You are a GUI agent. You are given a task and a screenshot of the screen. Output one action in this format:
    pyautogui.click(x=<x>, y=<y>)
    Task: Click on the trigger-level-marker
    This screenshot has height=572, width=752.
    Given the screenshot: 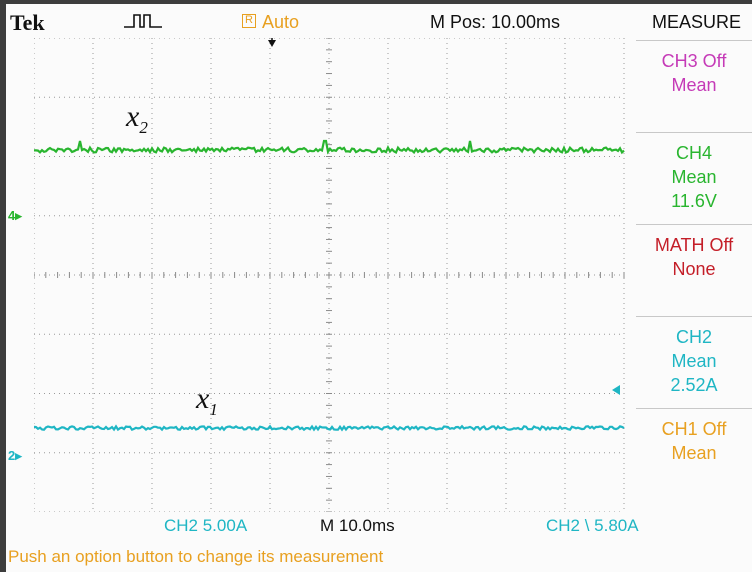 What is the action you would take?
    pyautogui.click(x=616, y=390)
    